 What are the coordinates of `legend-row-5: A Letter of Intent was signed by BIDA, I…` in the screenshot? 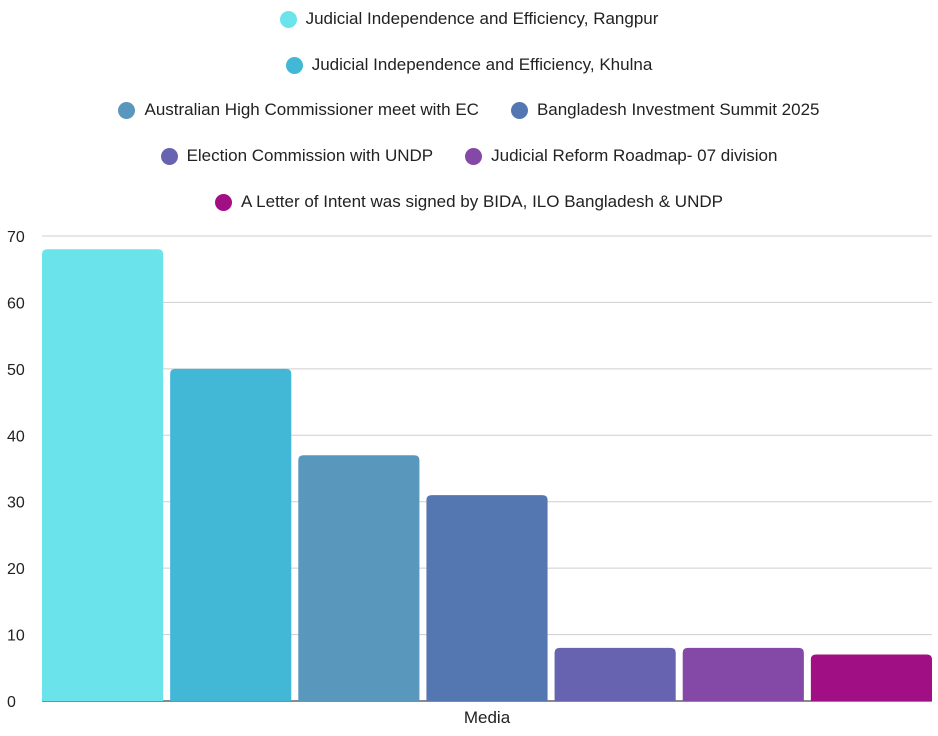 It's located at (469, 202).